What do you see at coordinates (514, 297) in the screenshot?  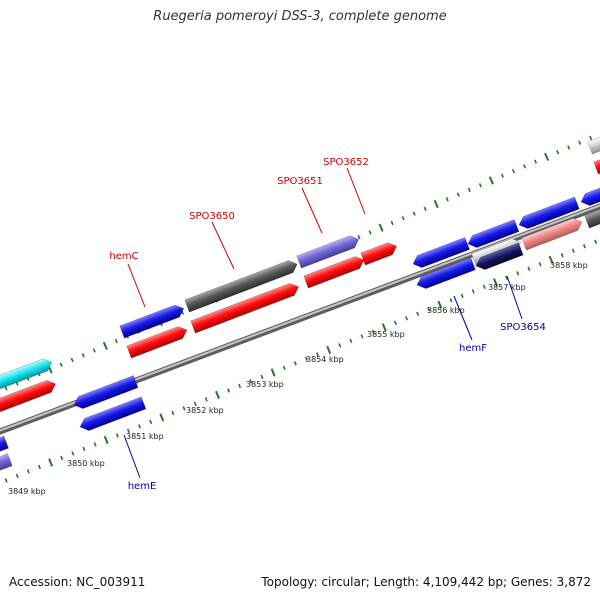 I see `SPO3654-leader` at bounding box center [514, 297].